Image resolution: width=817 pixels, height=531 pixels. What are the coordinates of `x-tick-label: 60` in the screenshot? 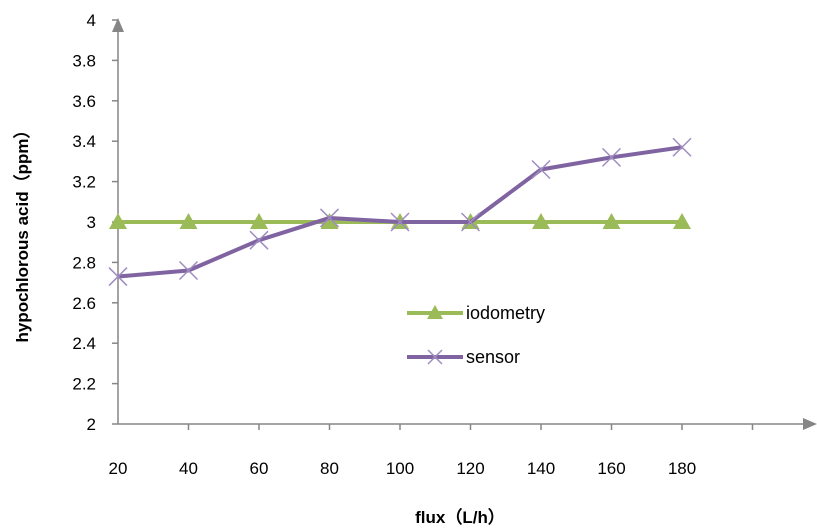 It's located at (259, 468).